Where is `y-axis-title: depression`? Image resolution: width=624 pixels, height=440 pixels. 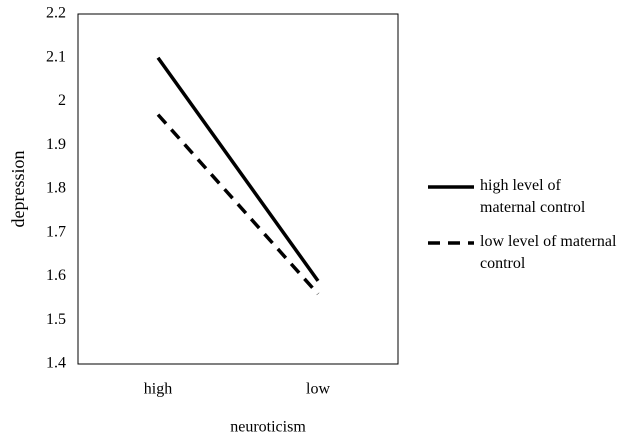
y-axis-title: depression is located at coordinates (18, 189).